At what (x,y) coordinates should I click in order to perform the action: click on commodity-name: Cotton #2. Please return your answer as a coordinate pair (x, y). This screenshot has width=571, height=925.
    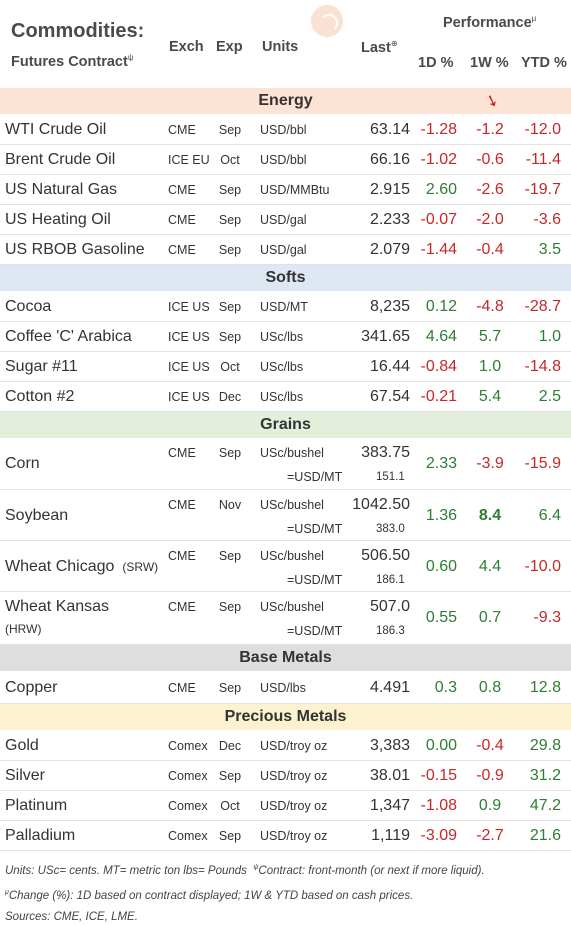
    Looking at the image, I should click on (40, 396).